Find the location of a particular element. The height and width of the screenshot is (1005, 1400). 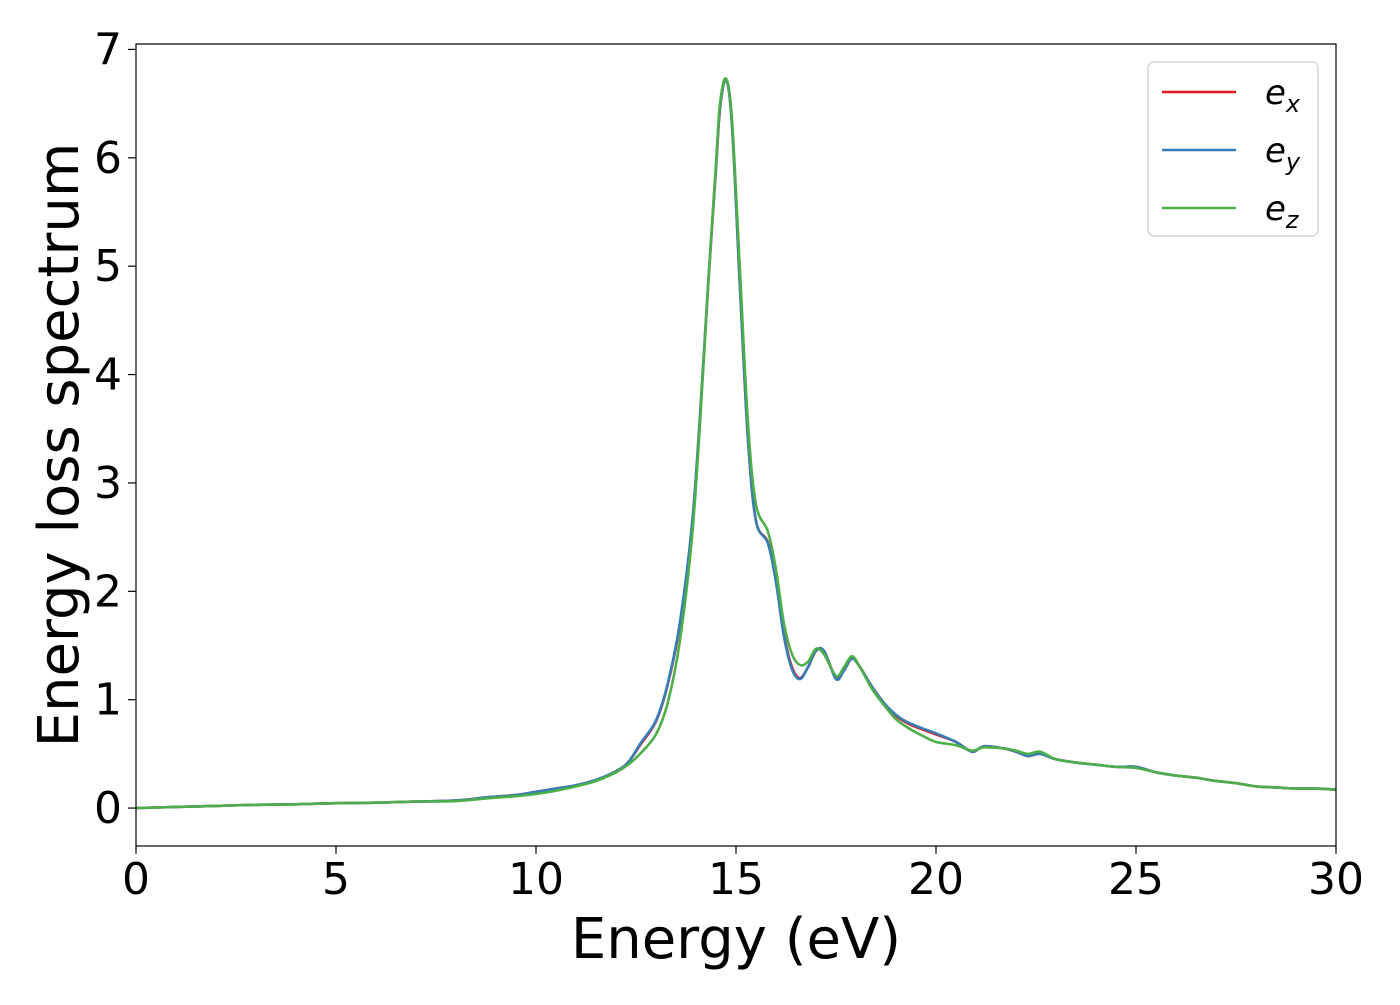

legend-label-subscript: z is located at coordinates (1292, 220).